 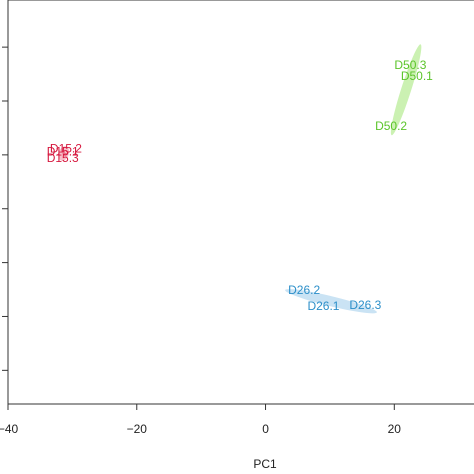 What do you see at coordinates (395, 429) in the screenshot?
I see `x-tick-label-3: 20` at bounding box center [395, 429].